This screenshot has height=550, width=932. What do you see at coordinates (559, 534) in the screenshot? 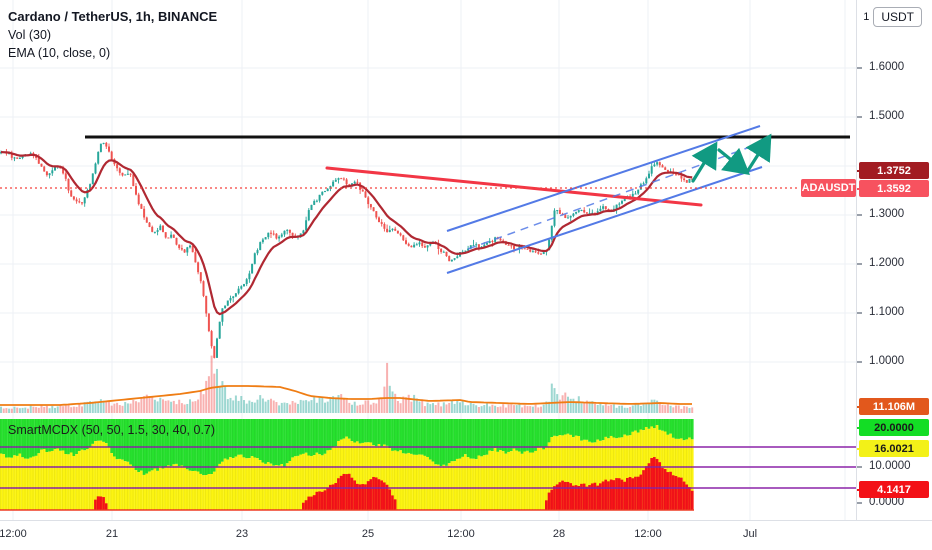
I see `time-axis-label: 28` at bounding box center [559, 534].